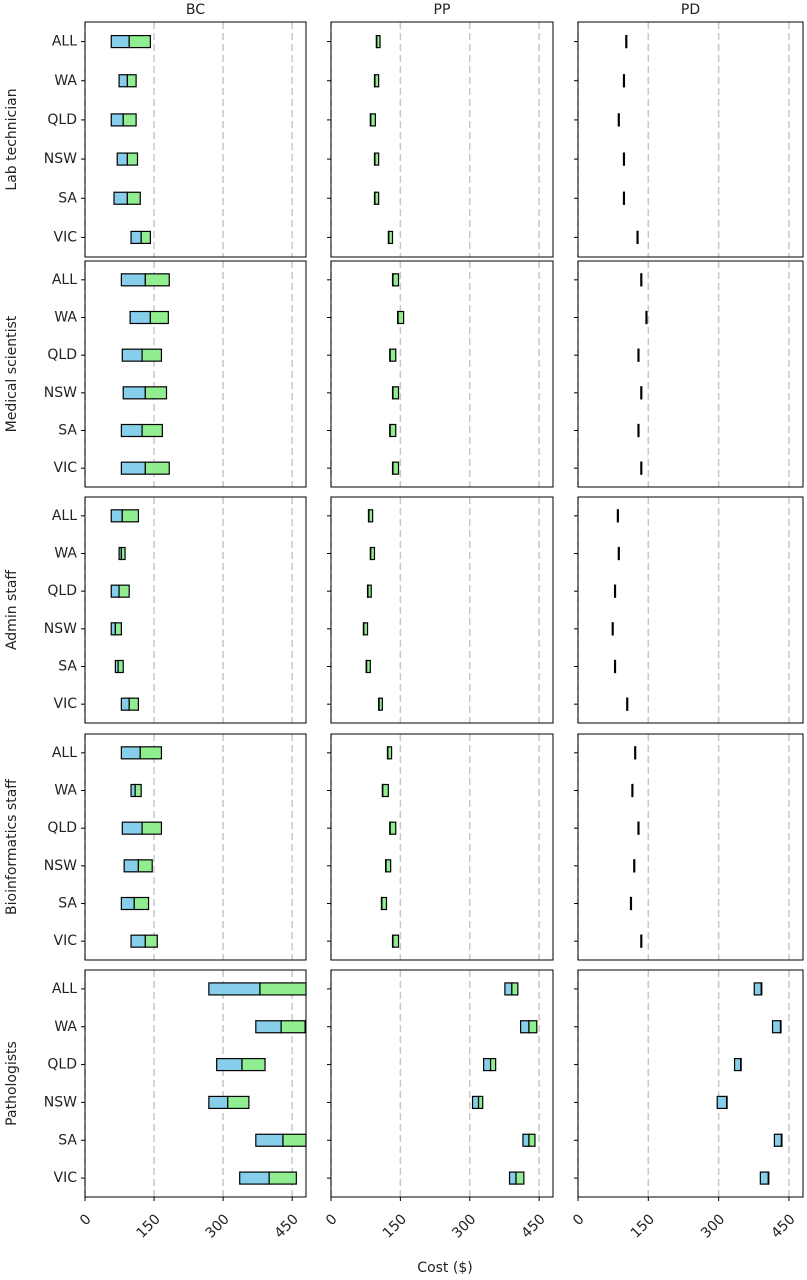 The image size is (807, 1280). What do you see at coordinates (442, 10) in the screenshot?
I see `column-title: PP` at bounding box center [442, 10].